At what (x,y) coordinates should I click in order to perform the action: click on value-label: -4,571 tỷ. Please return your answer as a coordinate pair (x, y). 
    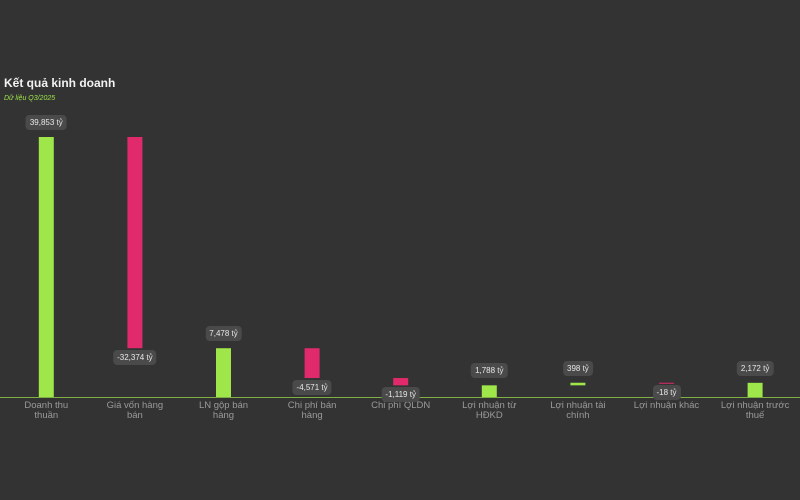
    Looking at the image, I should click on (312, 388).